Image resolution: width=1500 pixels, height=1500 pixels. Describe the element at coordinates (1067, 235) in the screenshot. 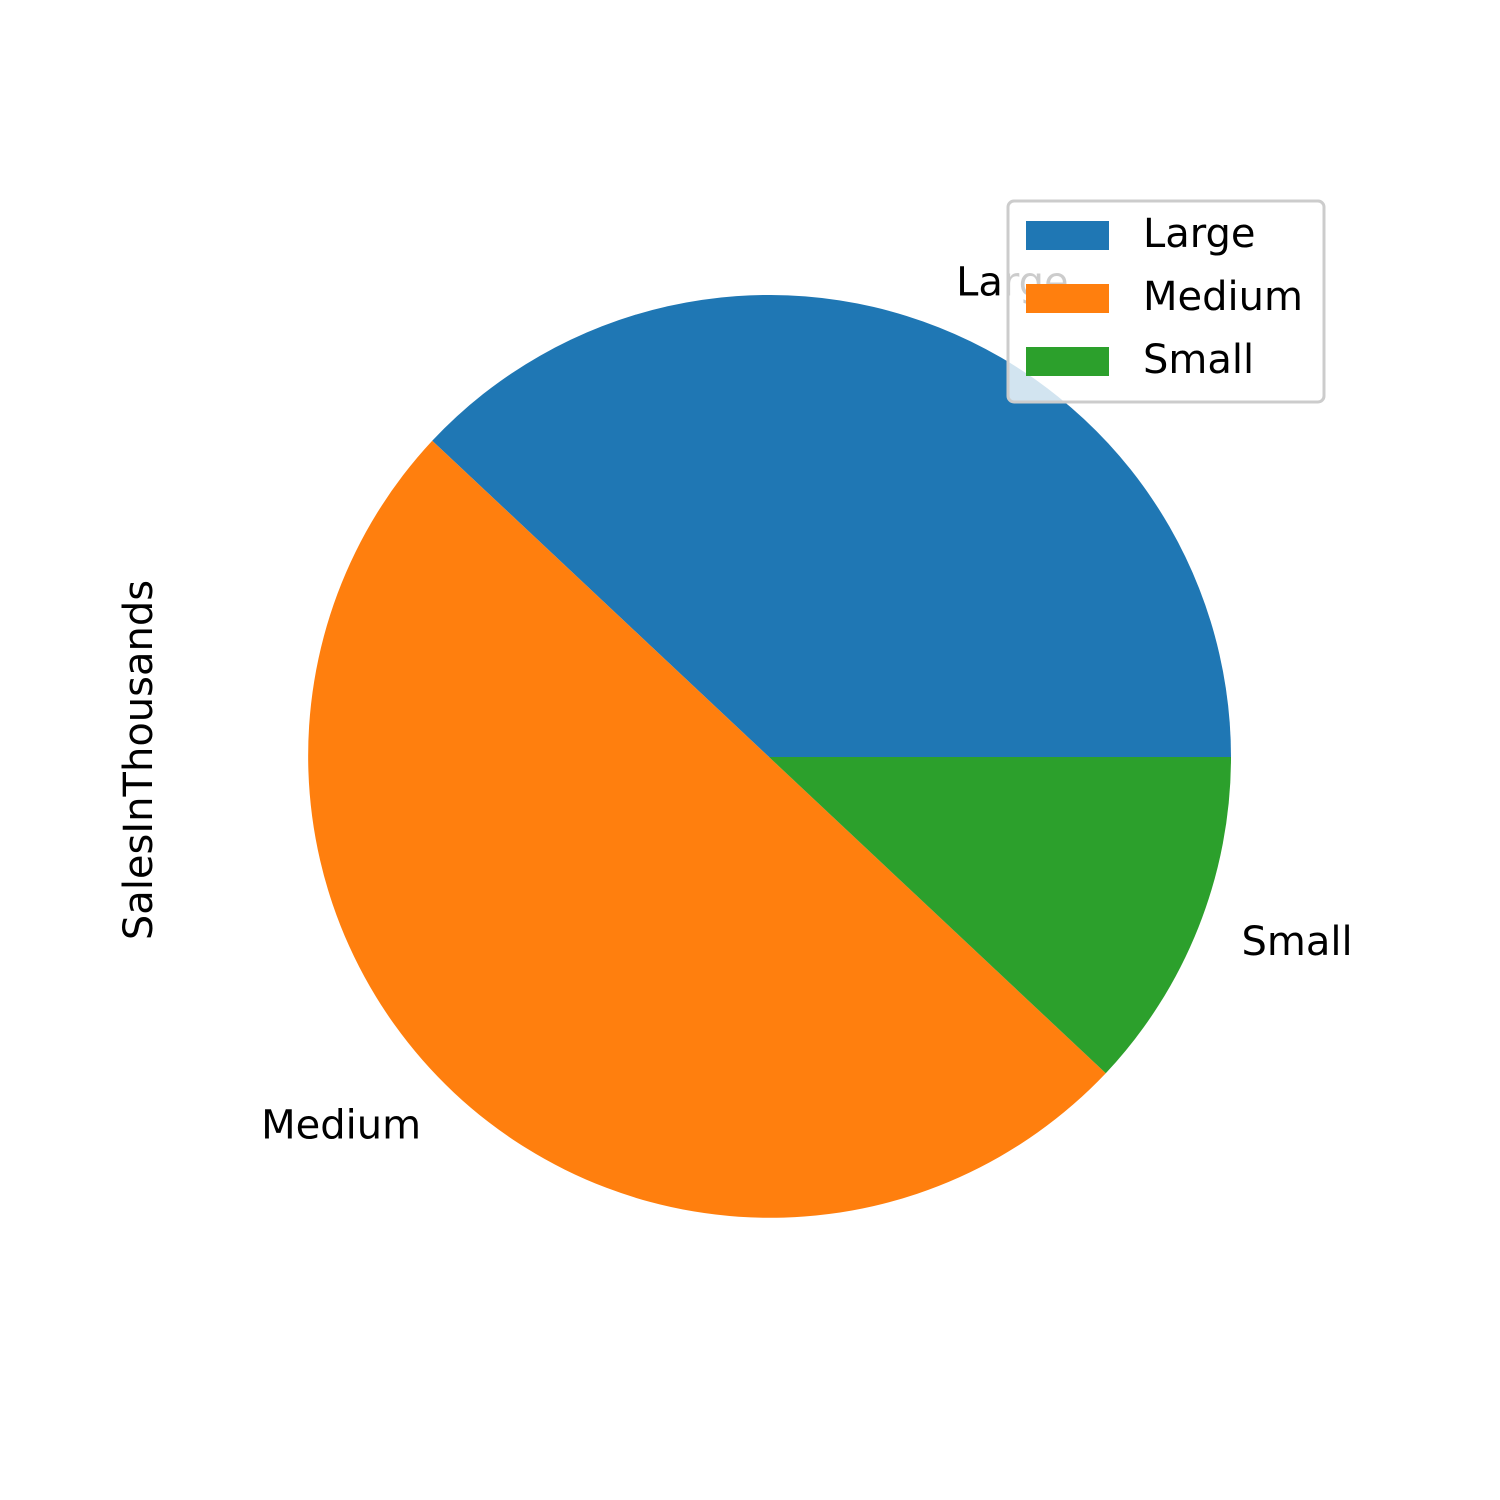

I see `legend-swatch-large` at that location.